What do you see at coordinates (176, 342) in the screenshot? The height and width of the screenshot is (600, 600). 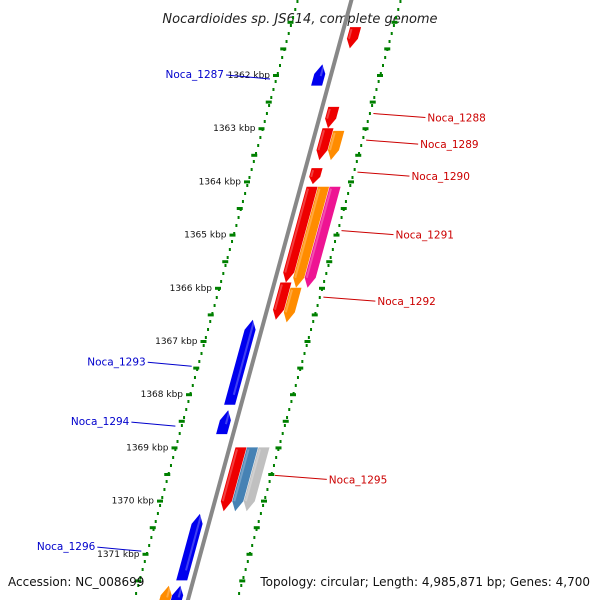 I see `kbp-label: 1367 kbp` at bounding box center [176, 342].